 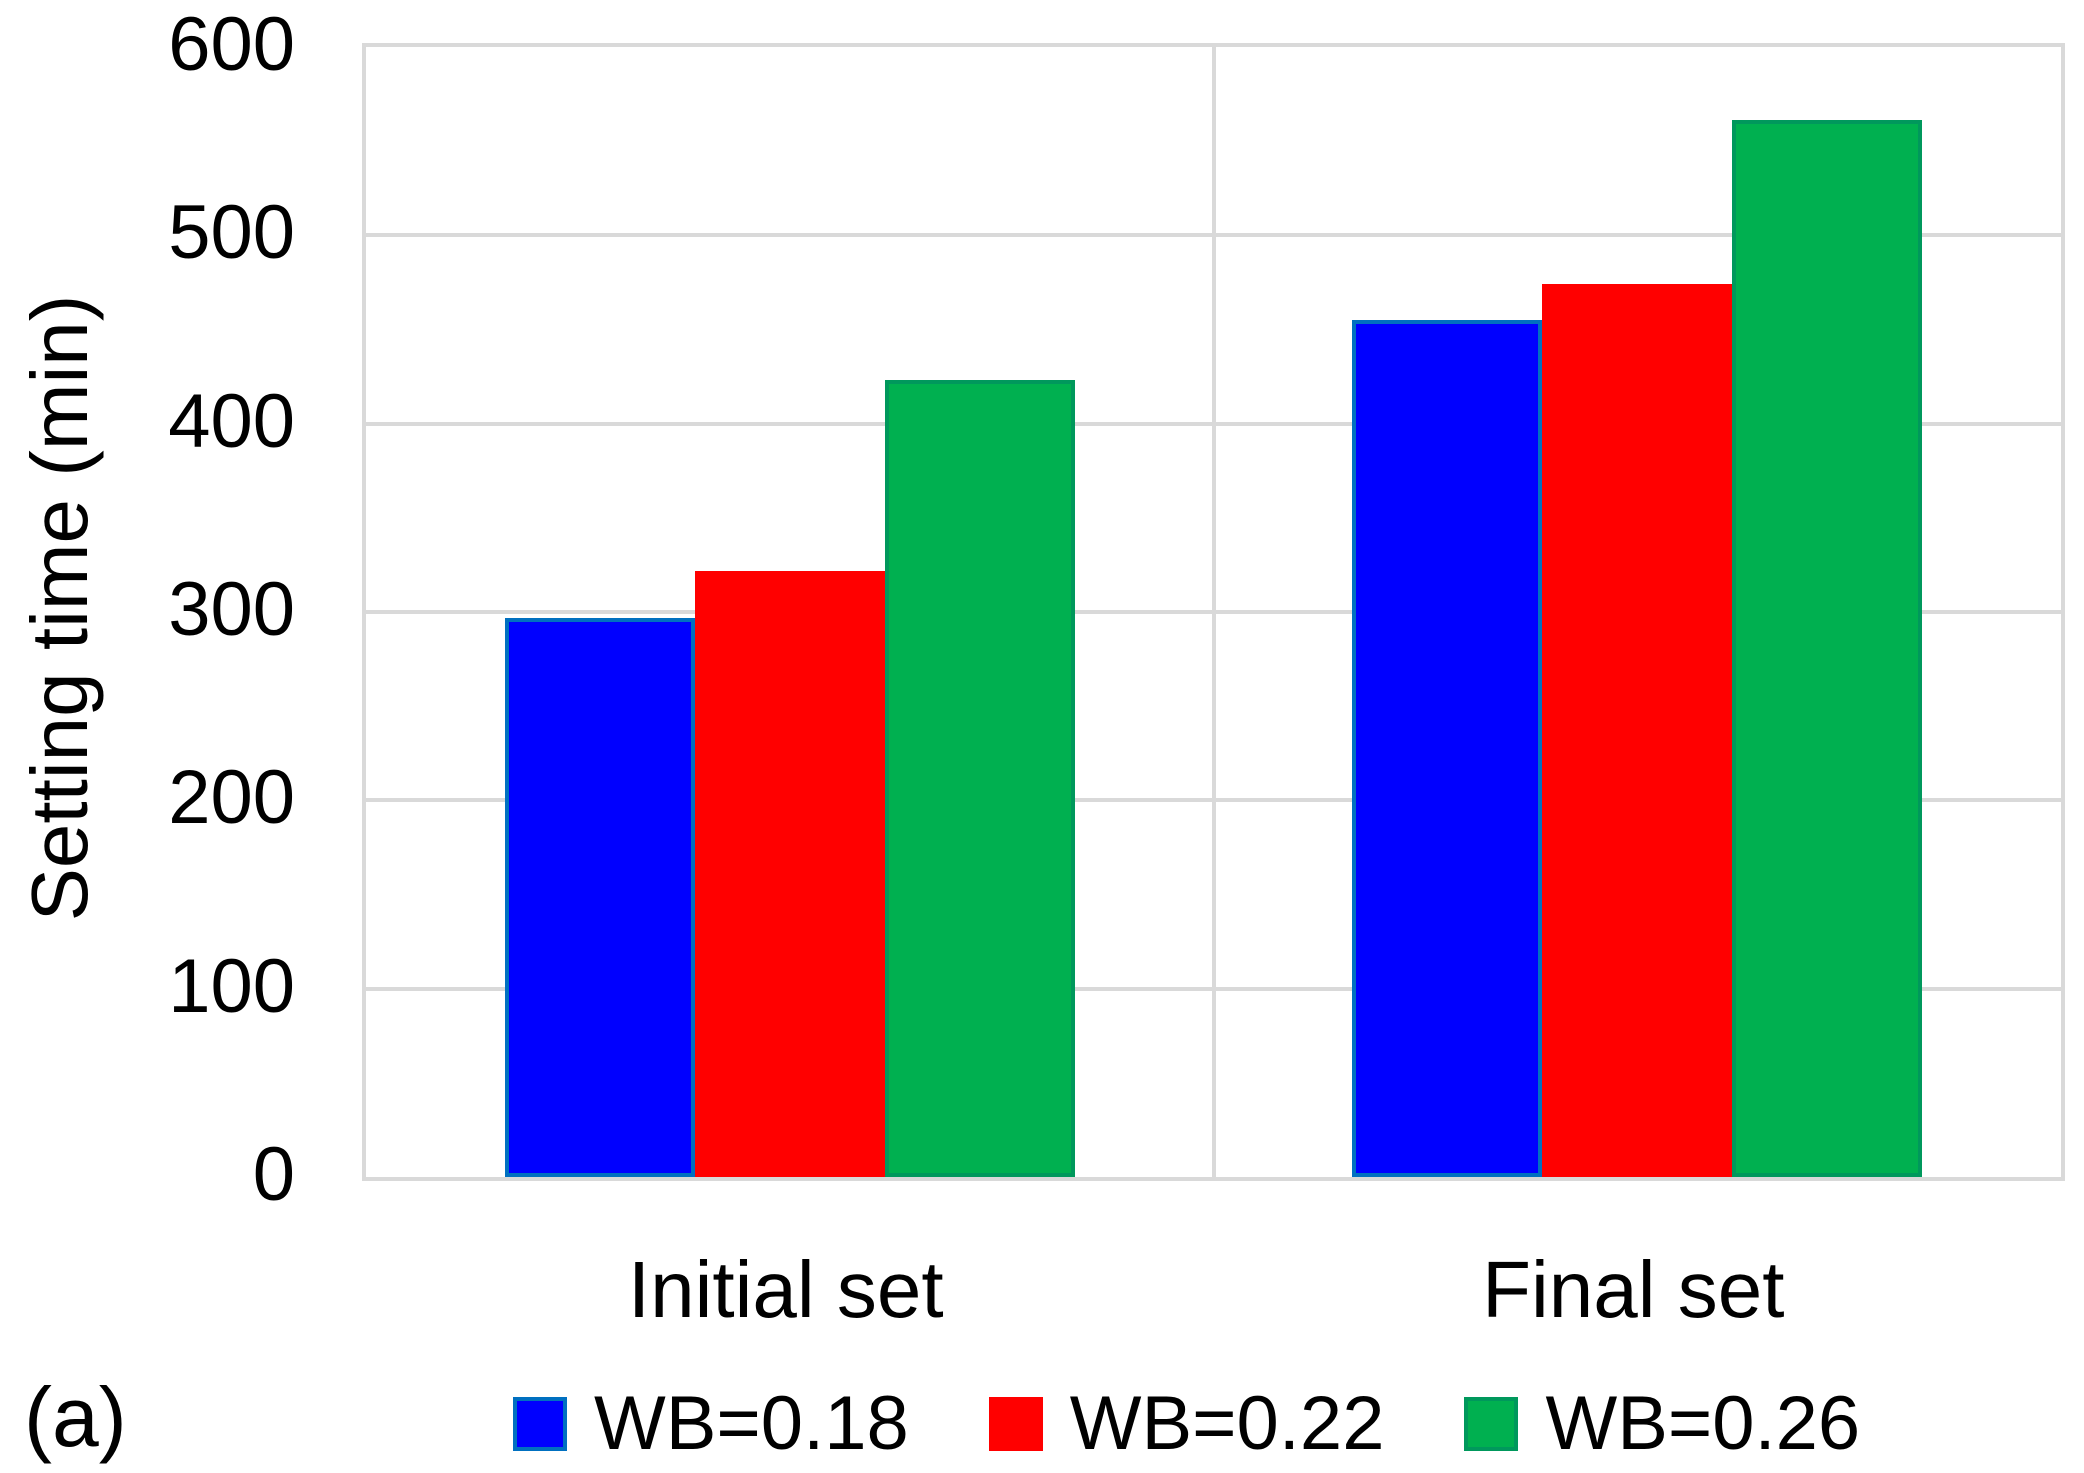 I want to click on x-category-label-1: Initial set, so click(x=785, y=1289).